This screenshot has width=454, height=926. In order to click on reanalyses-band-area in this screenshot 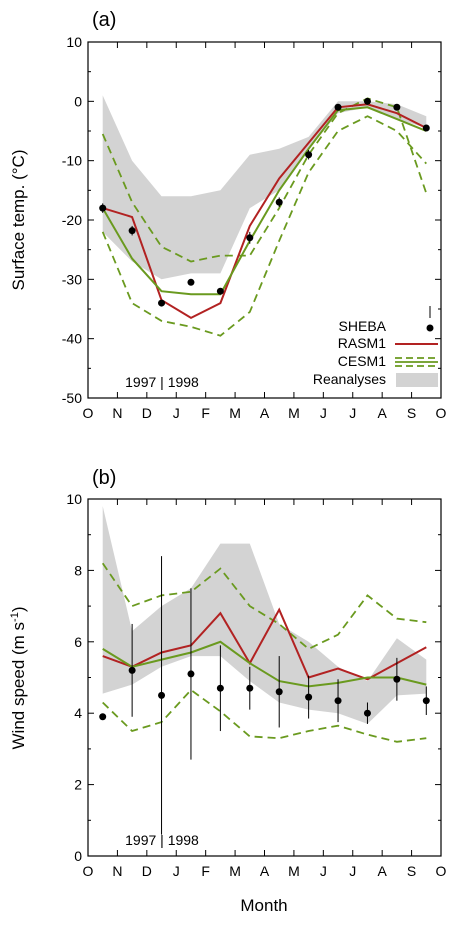, I will do `click(264, 187)`.